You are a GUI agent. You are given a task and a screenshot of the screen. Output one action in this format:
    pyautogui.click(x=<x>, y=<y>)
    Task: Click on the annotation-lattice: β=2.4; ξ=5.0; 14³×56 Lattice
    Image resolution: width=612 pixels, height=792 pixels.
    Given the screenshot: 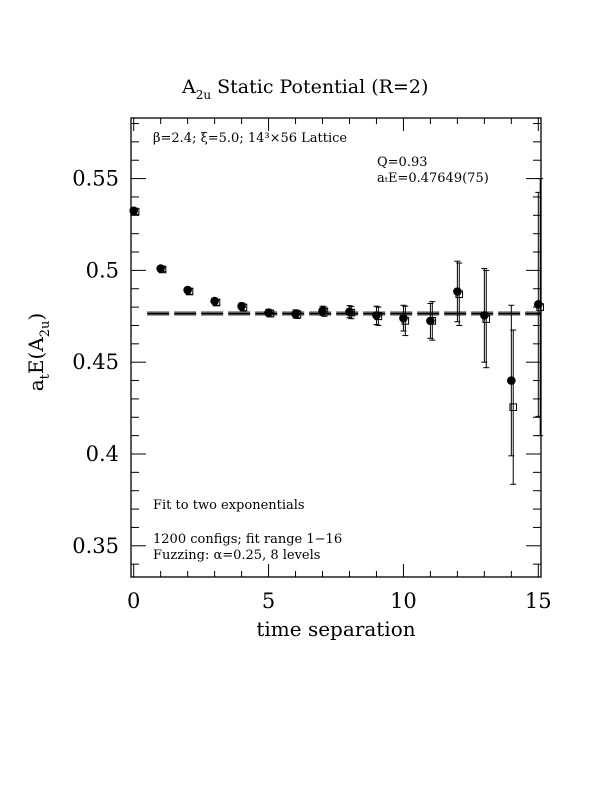 What is the action you would take?
    pyautogui.click(x=250, y=138)
    